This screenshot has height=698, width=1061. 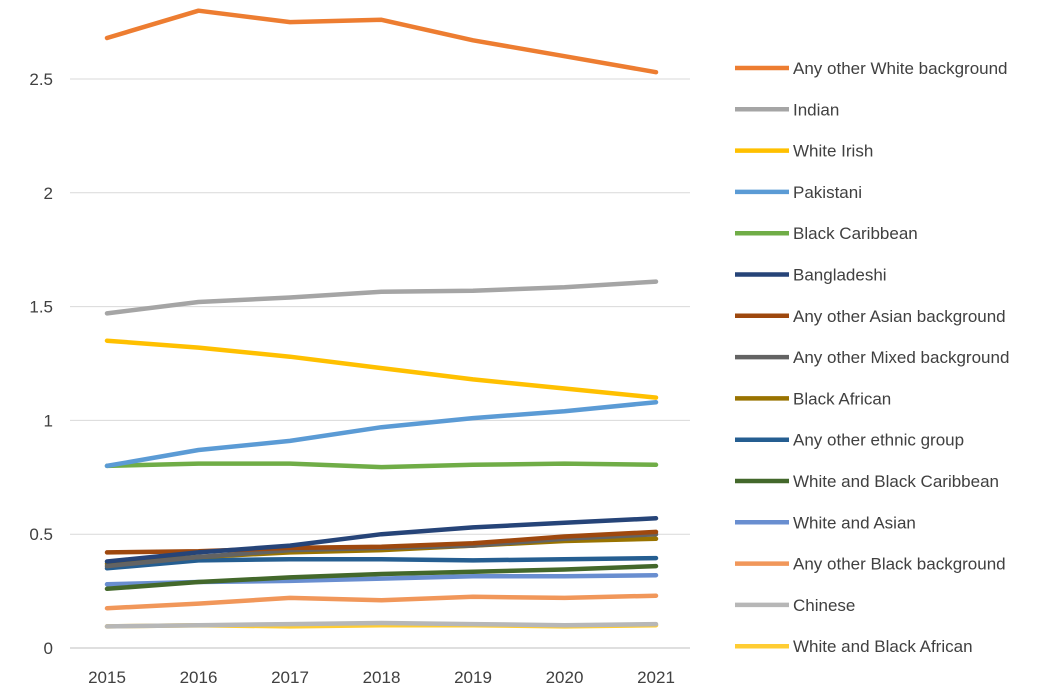 I want to click on x-tick-label: 2021, so click(x=656, y=677).